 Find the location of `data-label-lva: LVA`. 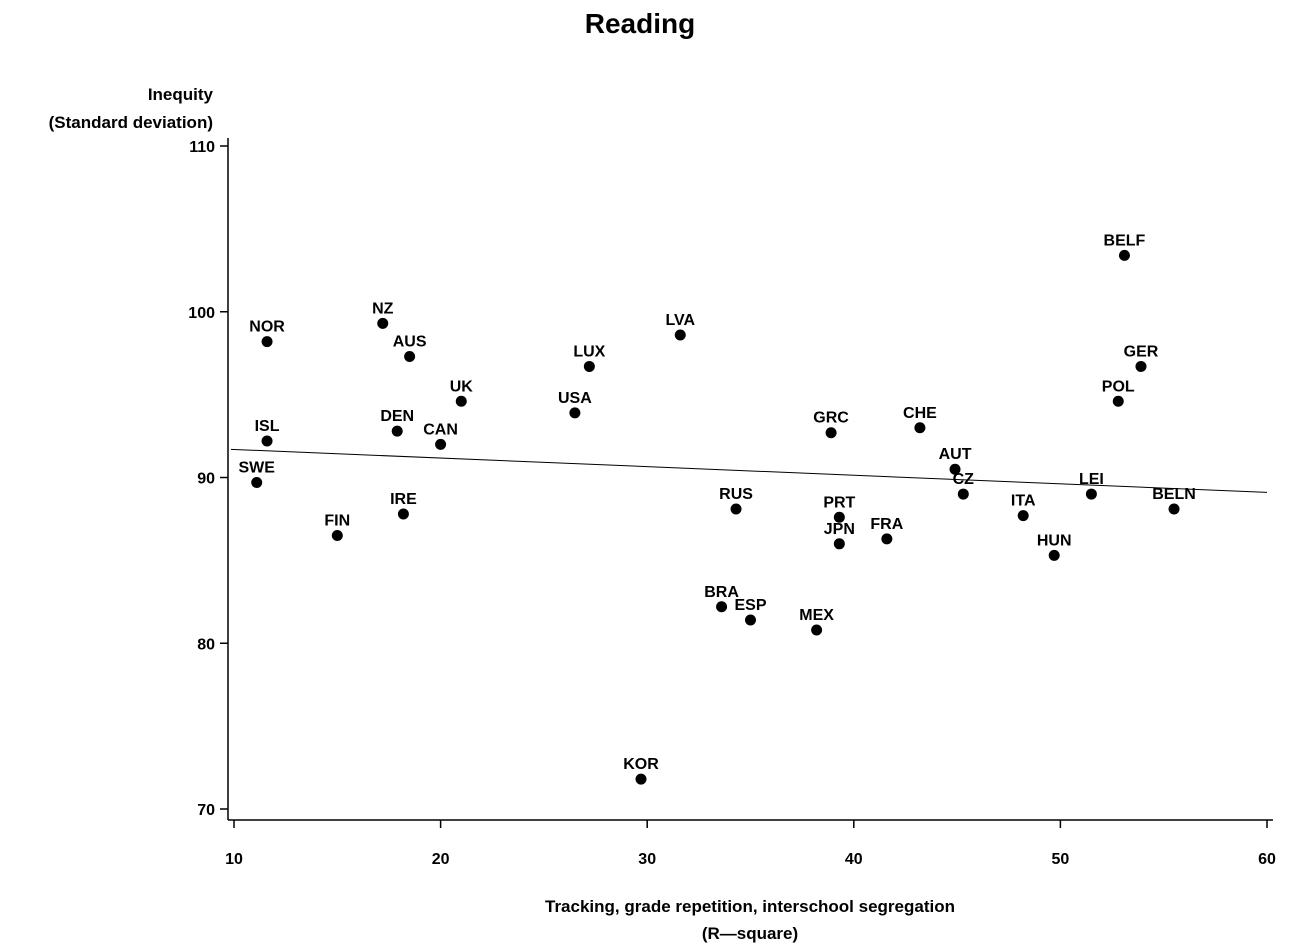

data-label-lva: LVA is located at coordinates (680, 320).